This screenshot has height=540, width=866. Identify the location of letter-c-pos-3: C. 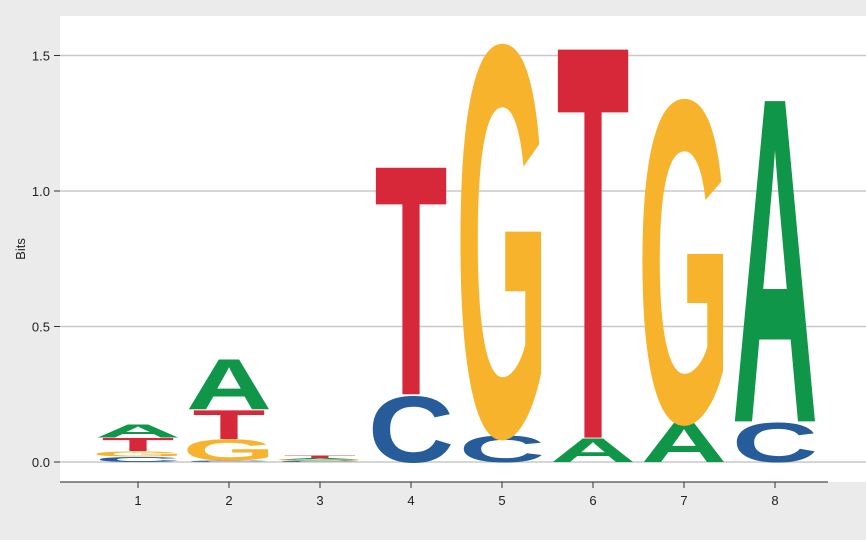
(320, 461).